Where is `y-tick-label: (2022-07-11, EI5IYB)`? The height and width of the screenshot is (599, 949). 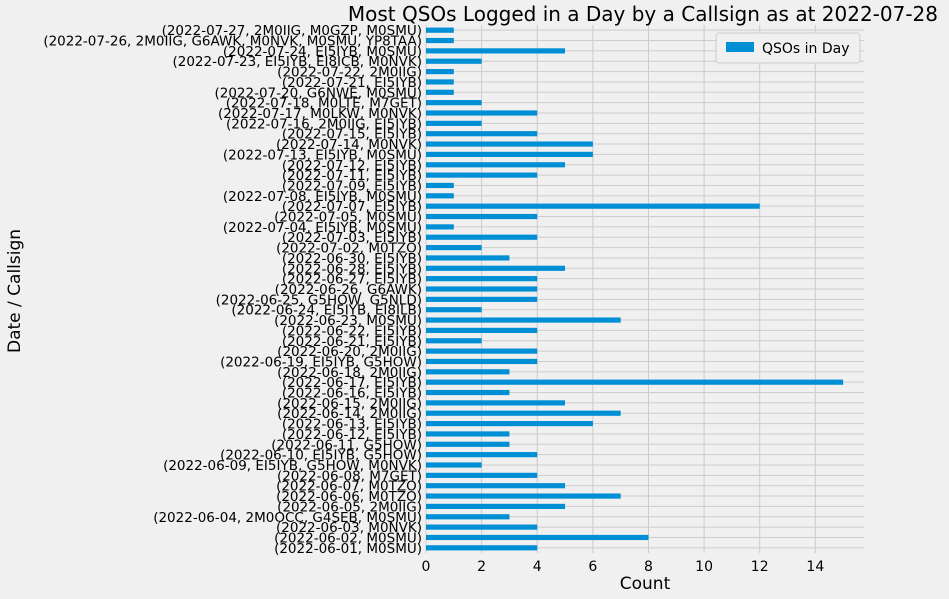
y-tick-label: (2022-07-11, EI5IYB) is located at coordinates (352, 176).